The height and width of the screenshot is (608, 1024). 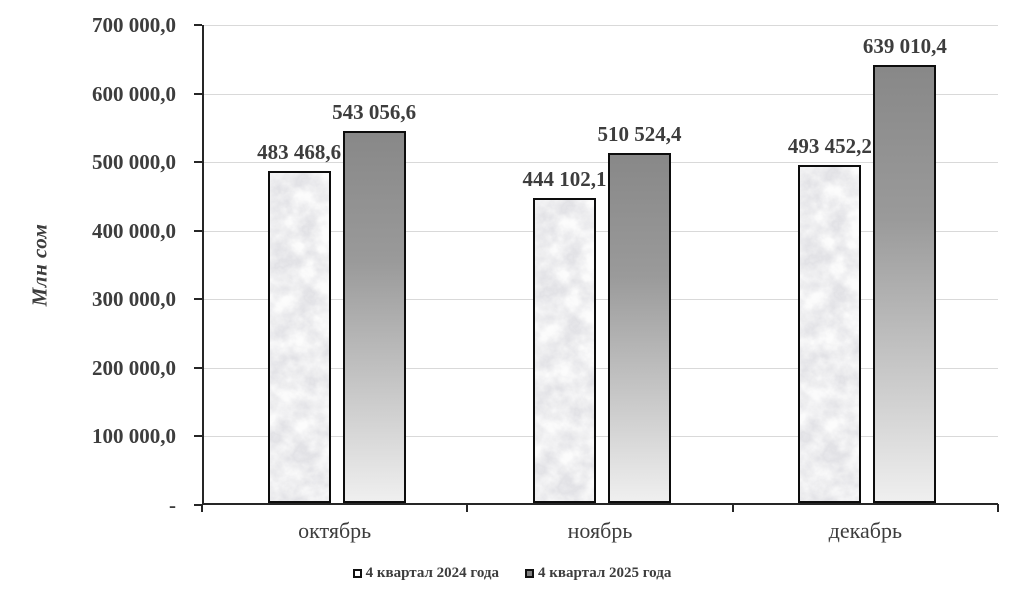 What do you see at coordinates (605, 573) in the screenshot?
I see `legend-label: 4 квартал 2025 года` at bounding box center [605, 573].